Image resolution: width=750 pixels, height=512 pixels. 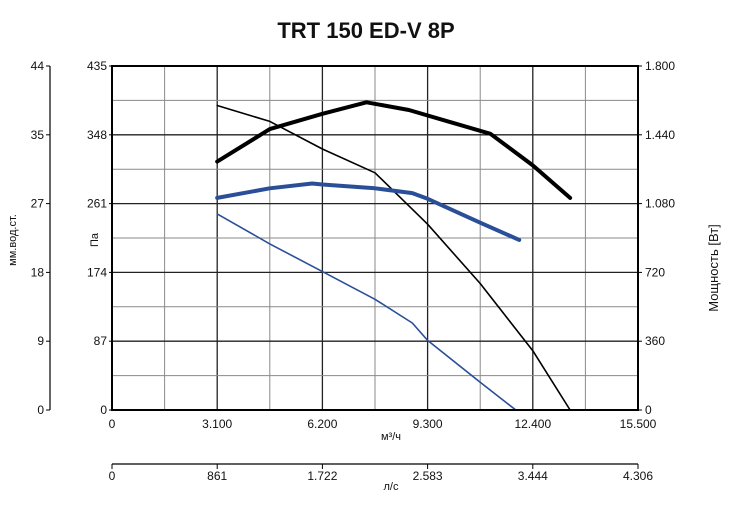 What do you see at coordinates (38, 272) in the screenshot?
I see `y-tick-mm: 18` at bounding box center [38, 272].